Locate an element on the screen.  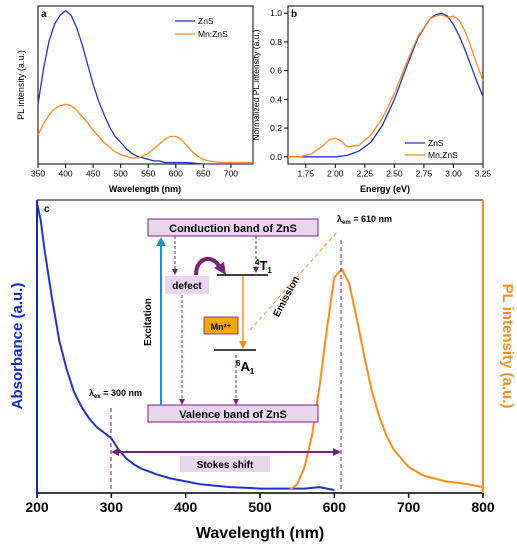
panel-a-x-tick-label: 650 is located at coordinates (203, 174).